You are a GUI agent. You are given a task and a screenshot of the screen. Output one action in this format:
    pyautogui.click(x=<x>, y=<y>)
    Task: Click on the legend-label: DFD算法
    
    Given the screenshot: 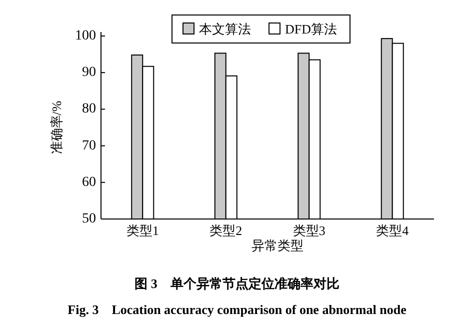 What is the action you would take?
    pyautogui.click(x=311, y=29)
    